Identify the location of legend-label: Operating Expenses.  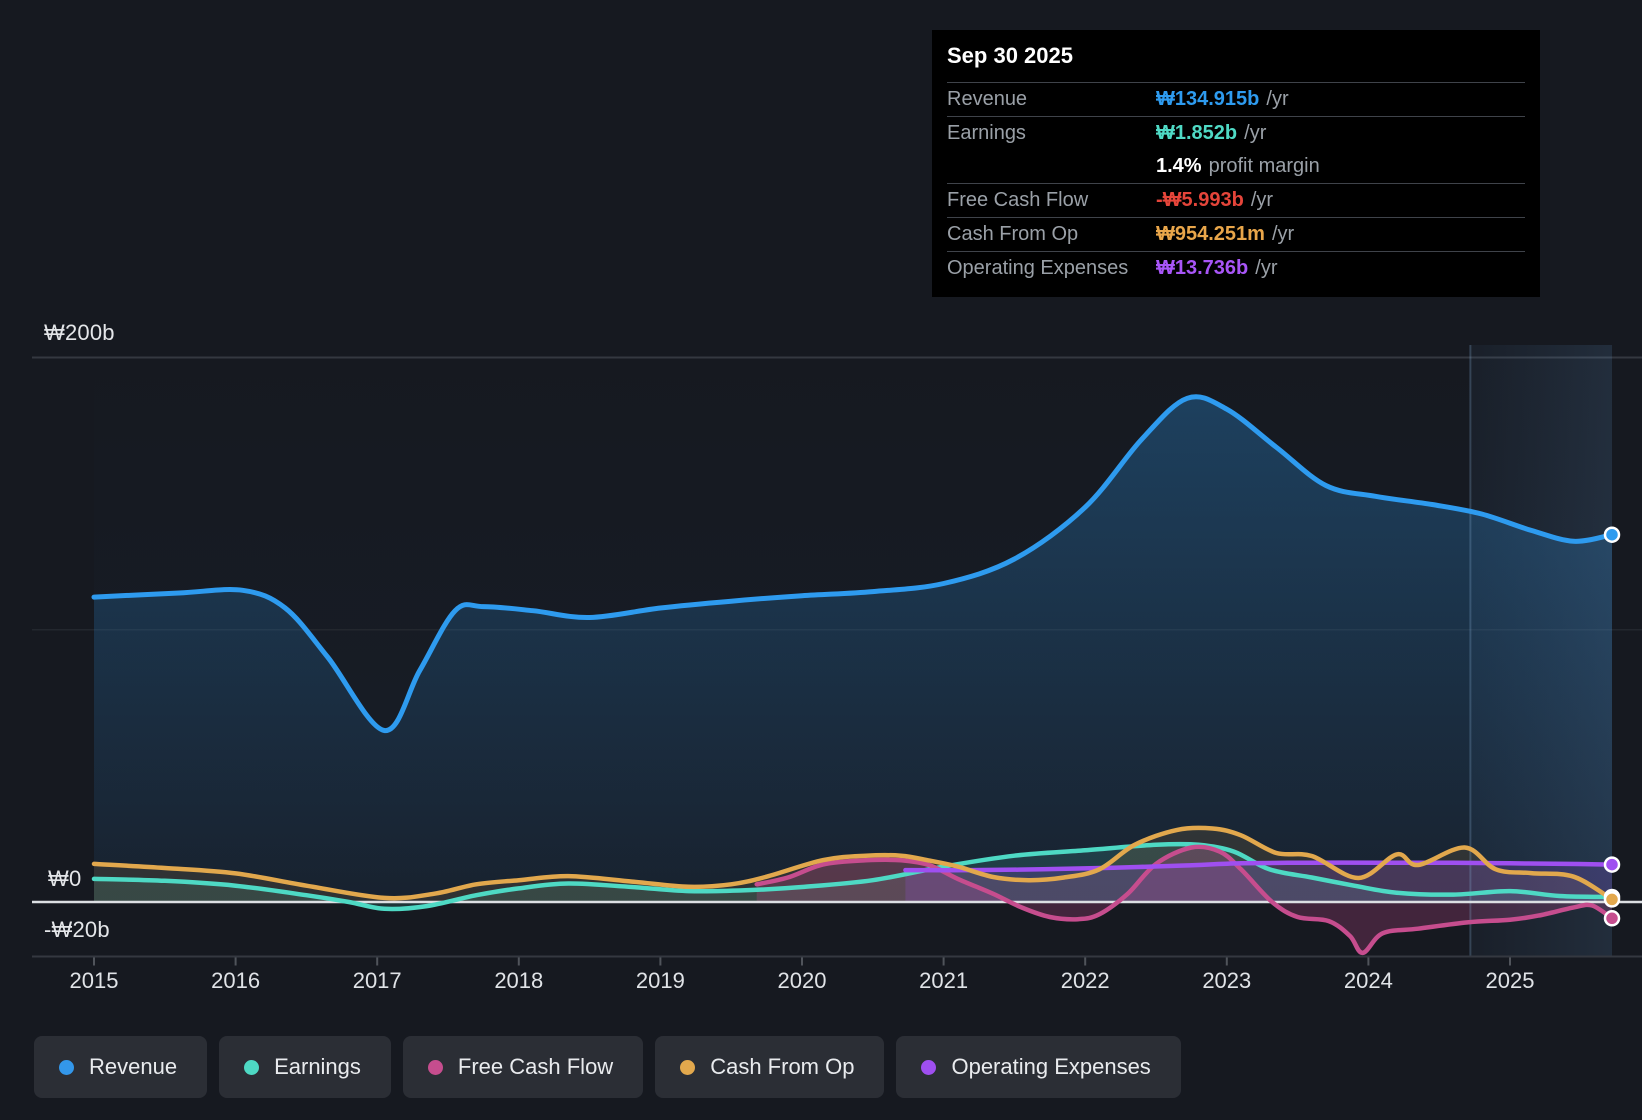
(1051, 1066).